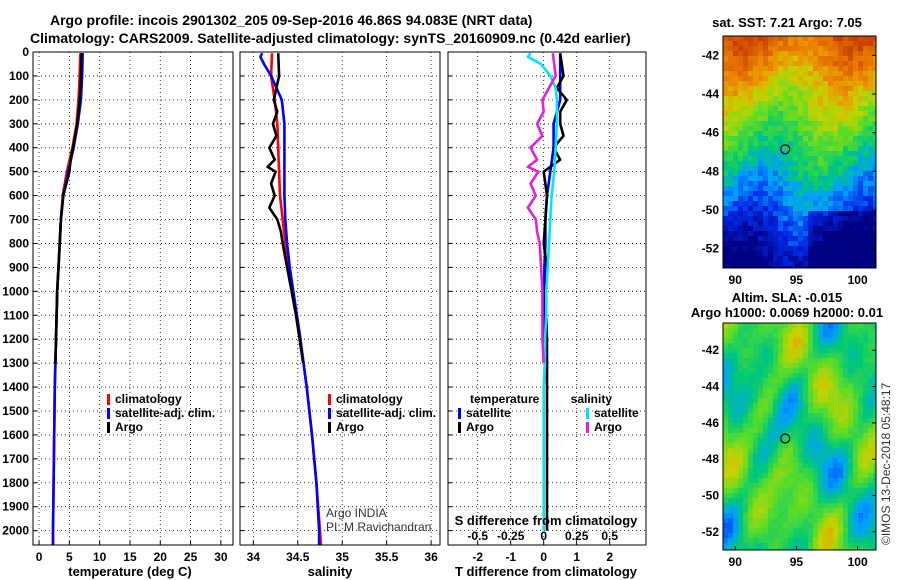  What do you see at coordinates (69, 557) in the screenshot?
I see `x-tick-label: 5` at bounding box center [69, 557].